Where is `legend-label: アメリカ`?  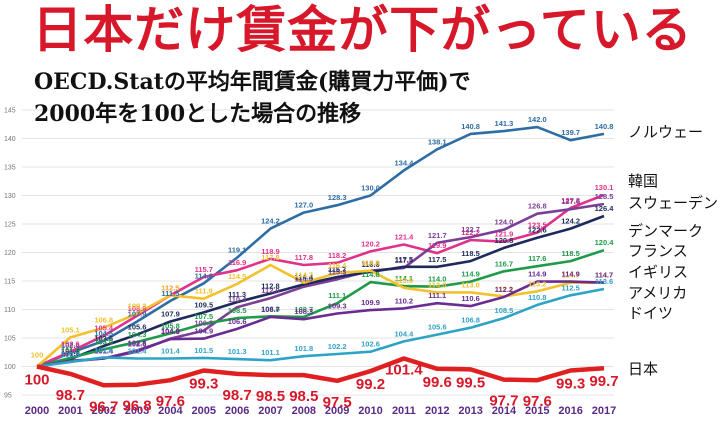 legend-label: アメリカ is located at coordinates (657, 293).